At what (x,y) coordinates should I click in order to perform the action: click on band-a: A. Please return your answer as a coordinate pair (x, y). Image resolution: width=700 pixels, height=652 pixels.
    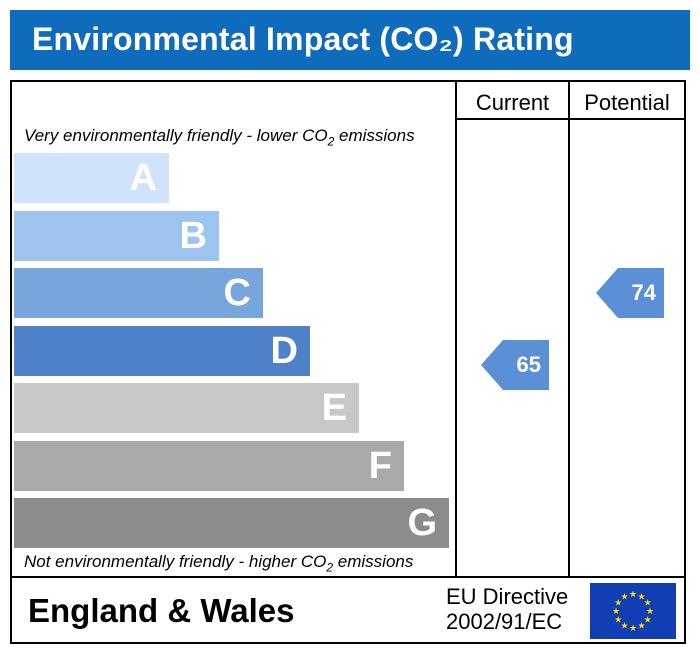
    Looking at the image, I should click on (91, 178).